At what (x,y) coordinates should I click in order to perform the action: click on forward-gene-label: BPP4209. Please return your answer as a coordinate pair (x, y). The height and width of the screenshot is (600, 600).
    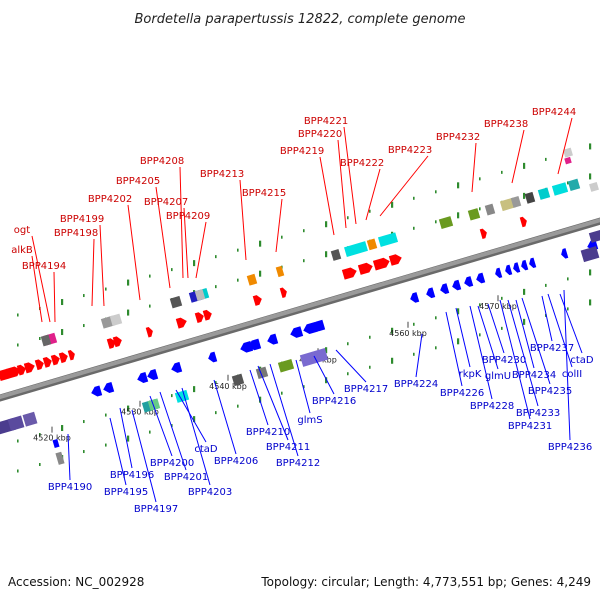
    Looking at the image, I should click on (188, 216).